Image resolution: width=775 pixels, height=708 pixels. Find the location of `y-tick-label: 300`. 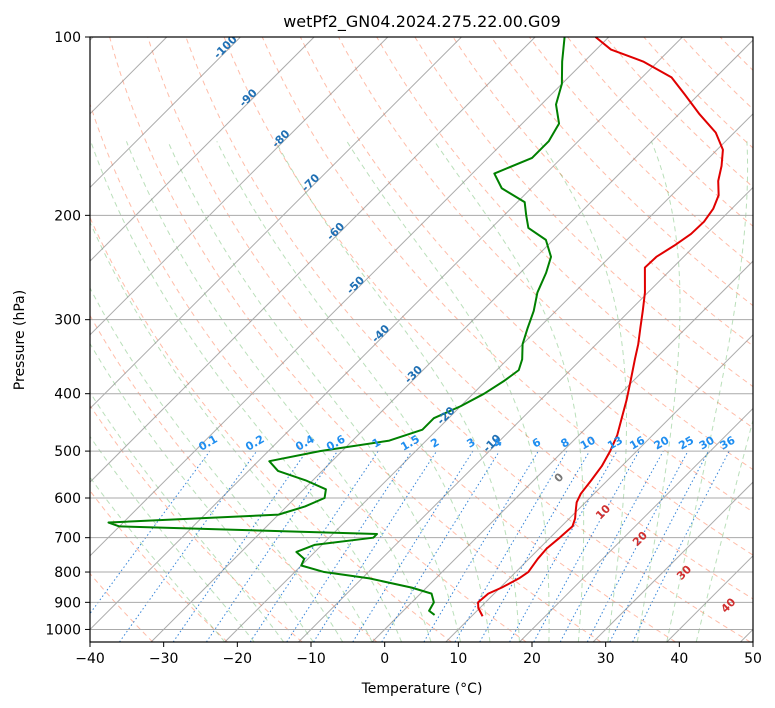

y-tick-label: 300 is located at coordinates (67, 321).